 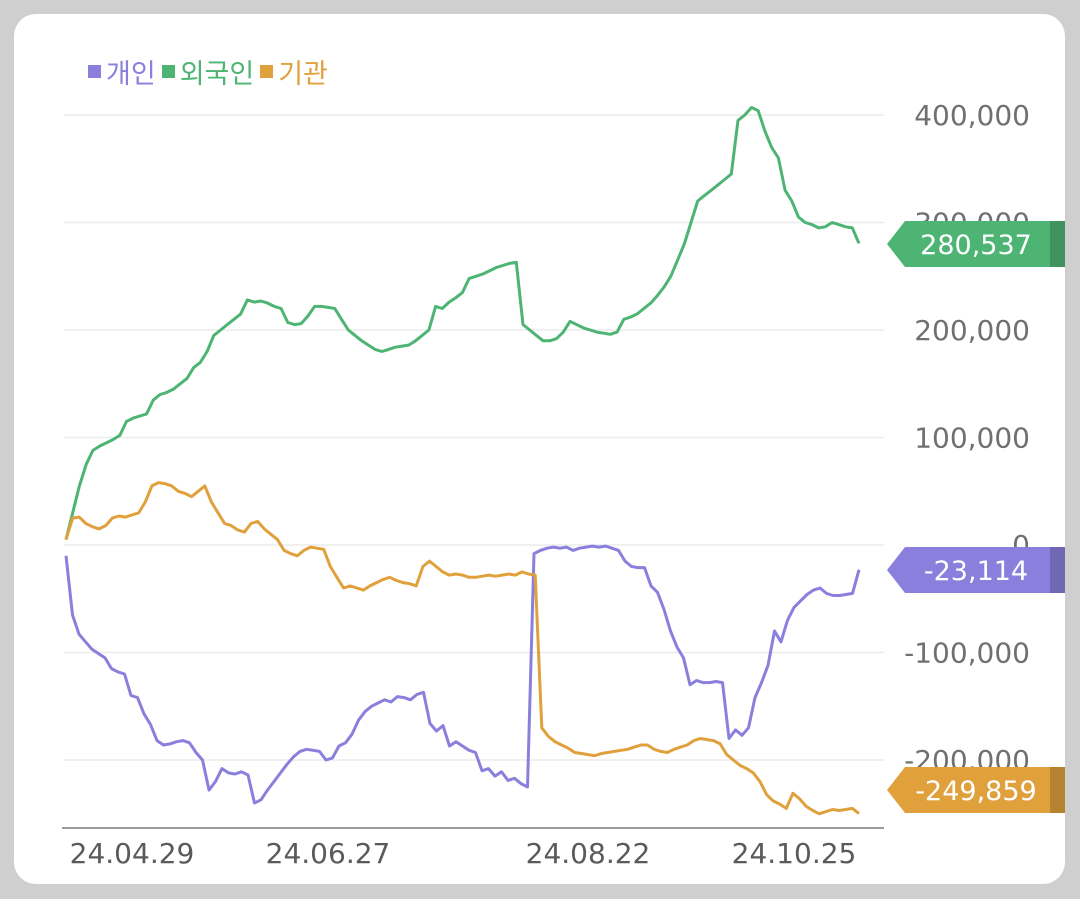 I want to click on y-tick-label: 100,000, so click(x=972, y=438).